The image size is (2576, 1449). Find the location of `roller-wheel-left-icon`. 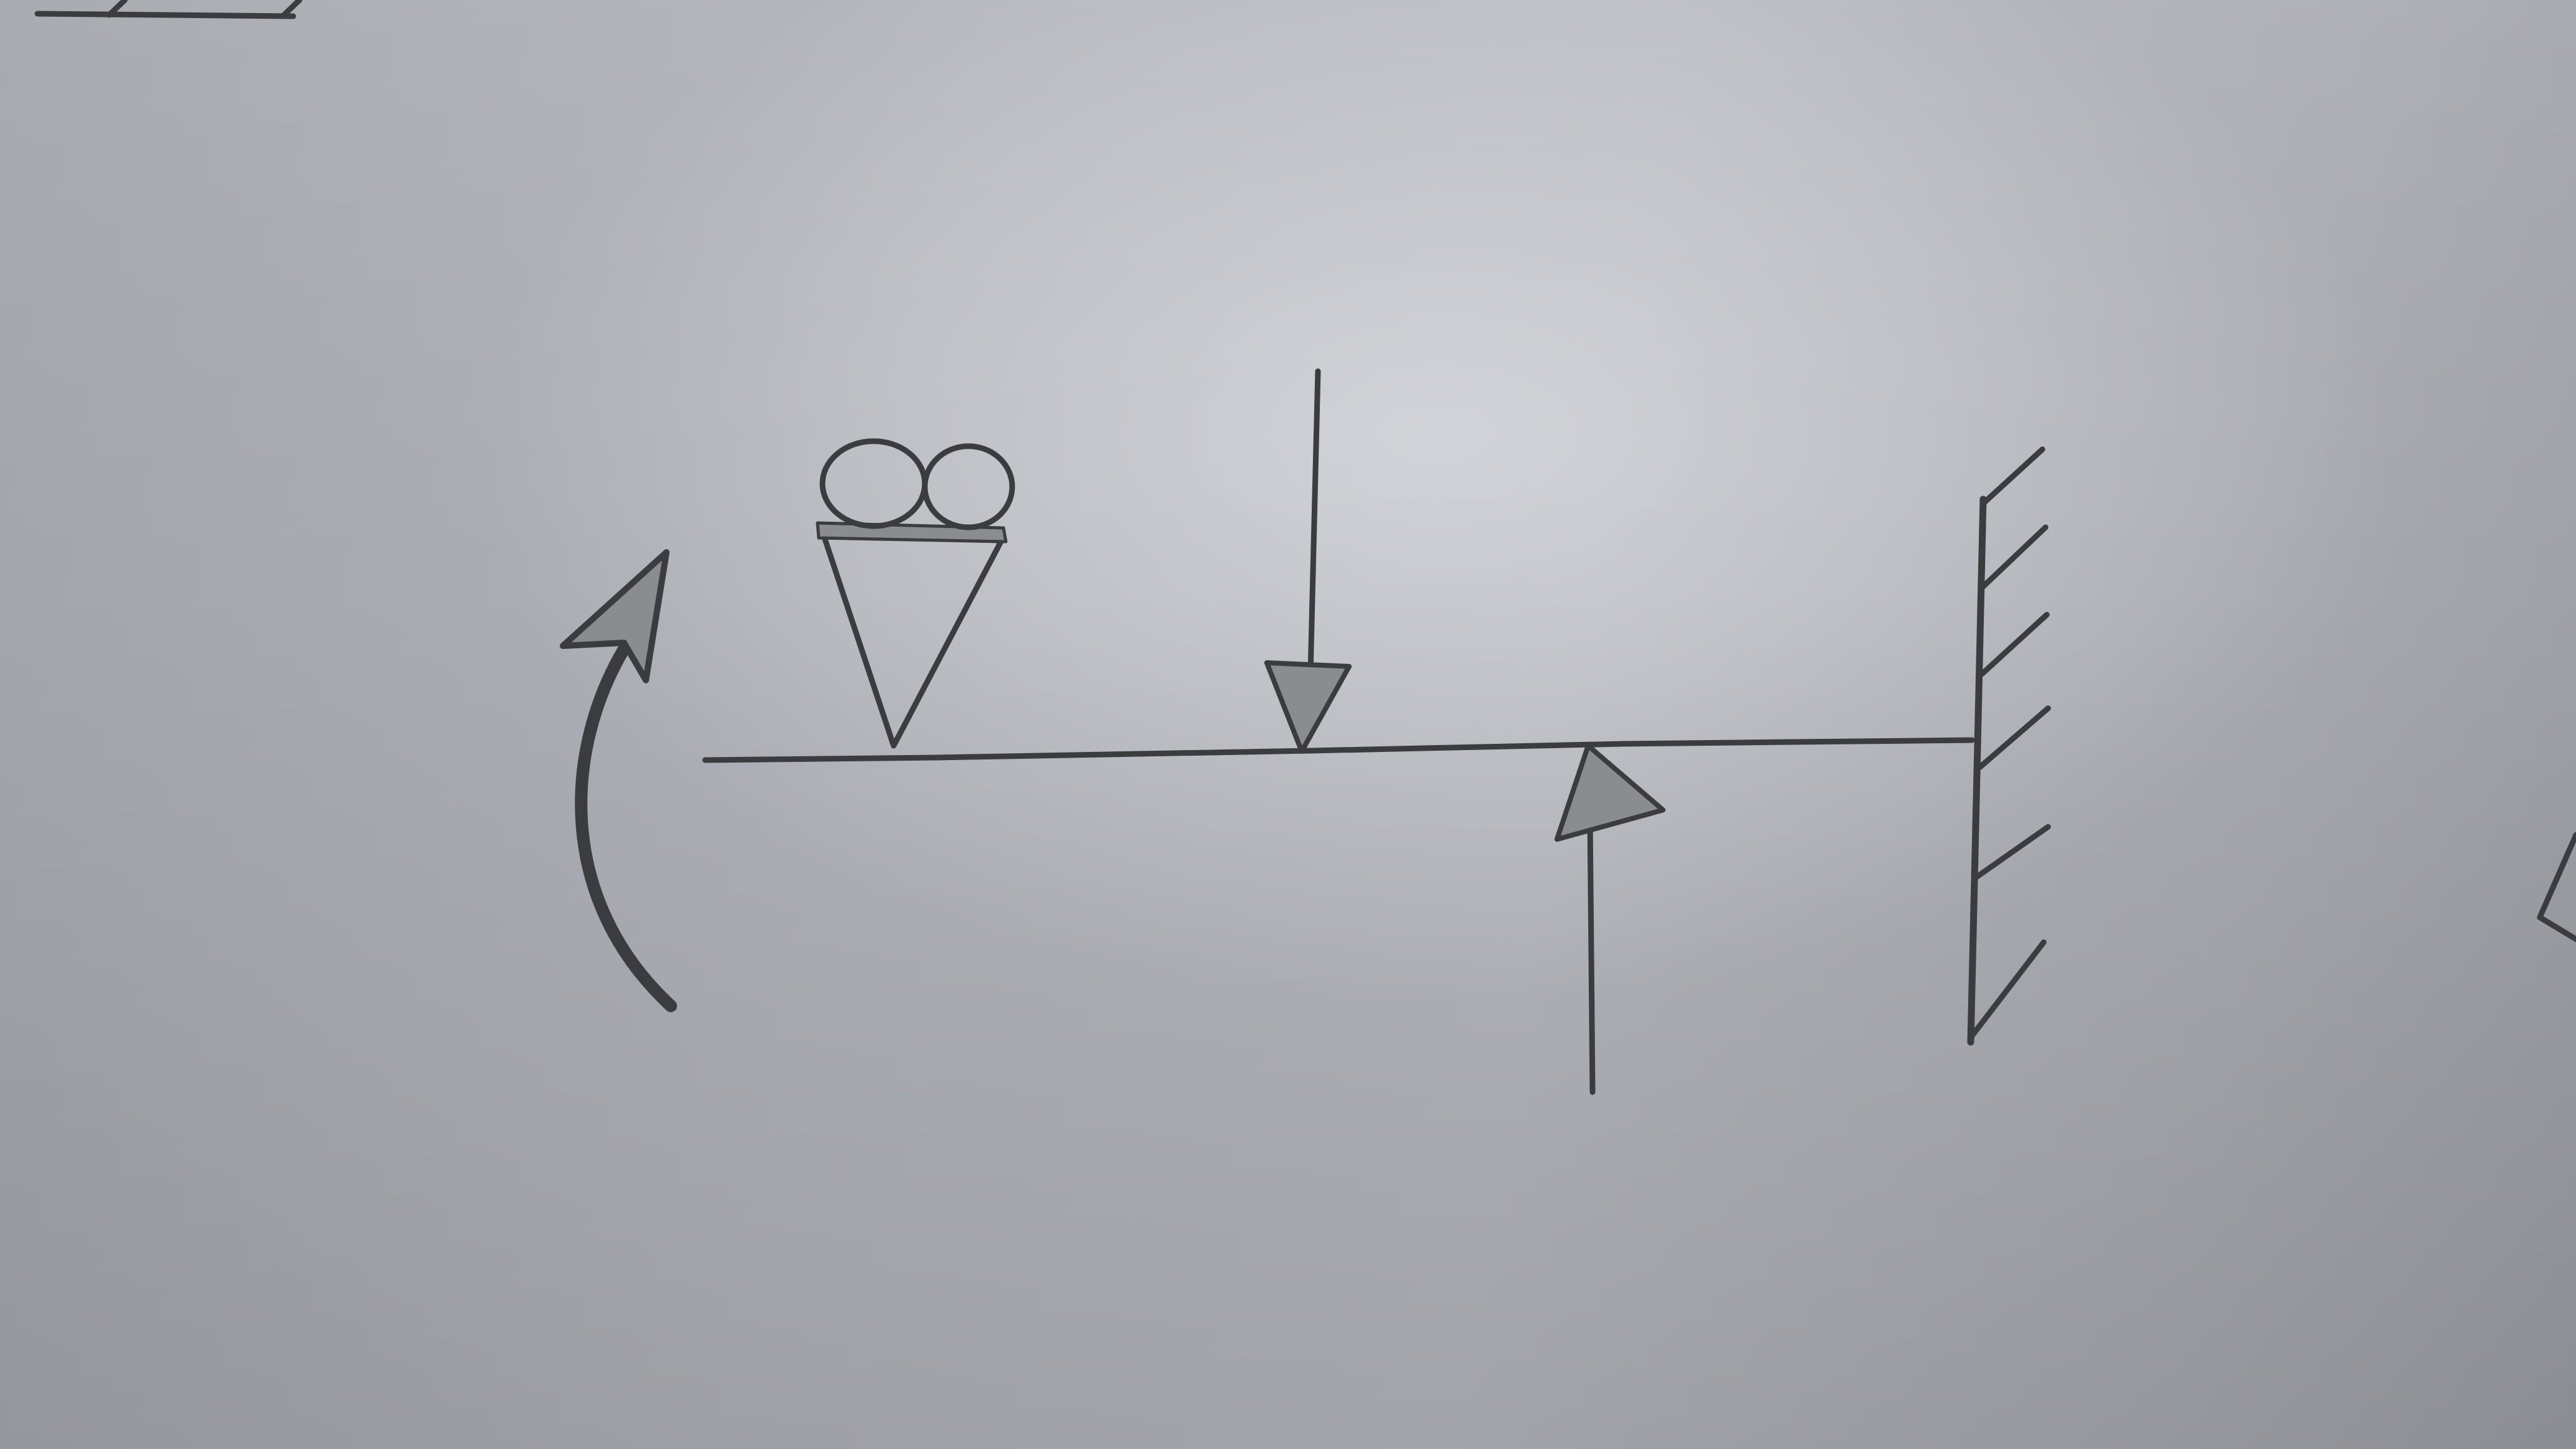

roller-wheel-left-icon is located at coordinates (873, 483).